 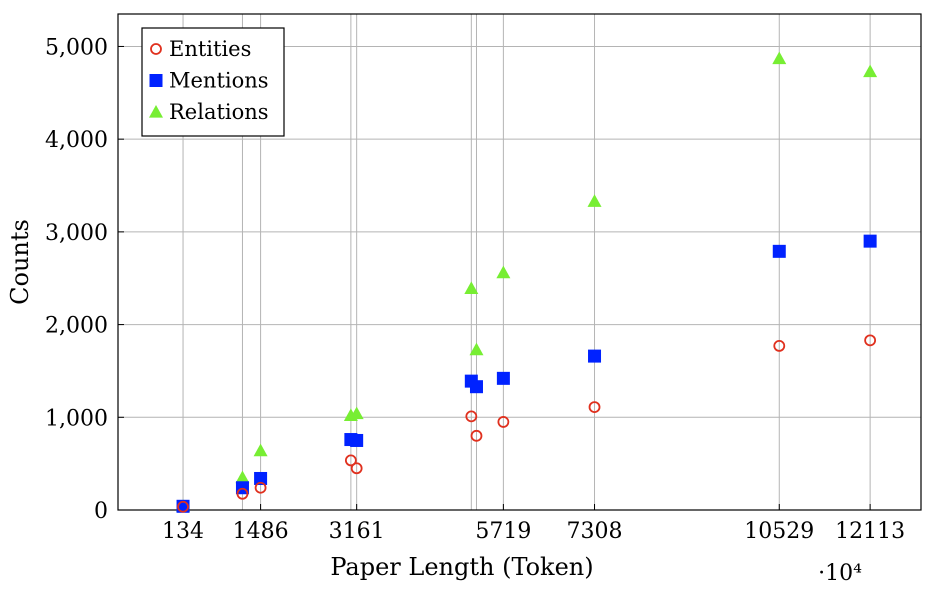 What do you see at coordinates (779, 531) in the screenshot?
I see `x-tick-label: 10529` at bounding box center [779, 531].